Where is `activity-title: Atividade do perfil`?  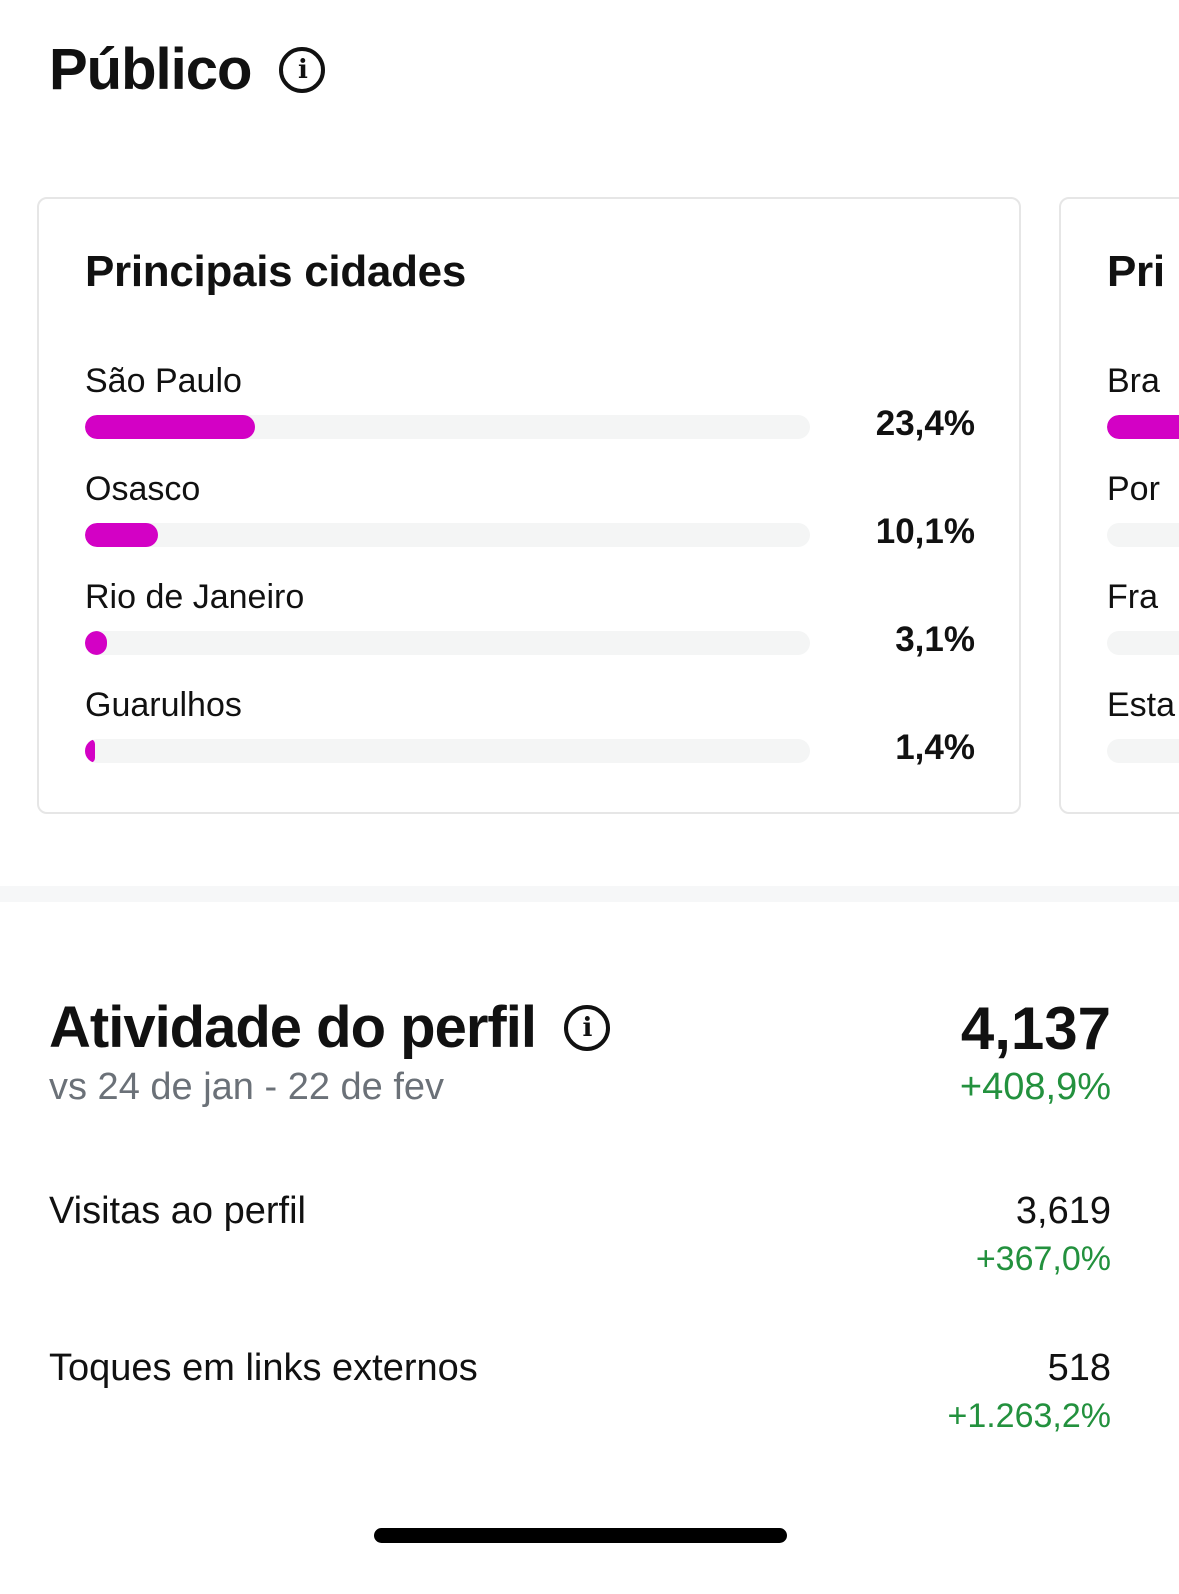 activity-title: Atividade do perfil is located at coordinates (293, 1027).